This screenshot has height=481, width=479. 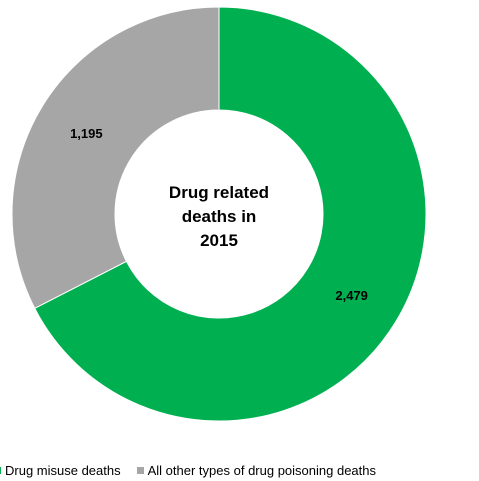 I want to click on legend-item-other-drug-poisoning-deaths: All other types of drug poisoning deaths, so click(x=256, y=470).